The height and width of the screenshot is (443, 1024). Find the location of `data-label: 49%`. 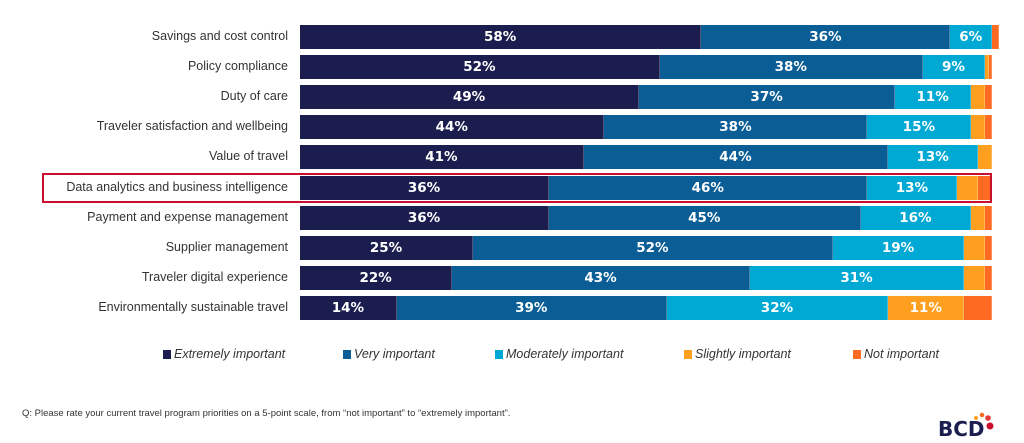

data-label: 49% is located at coordinates (469, 97).